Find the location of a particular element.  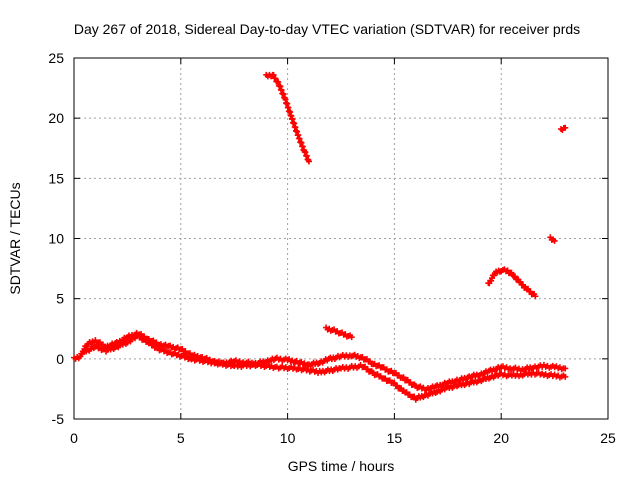

y-tick-label: 15 is located at coordinates (56, 178).